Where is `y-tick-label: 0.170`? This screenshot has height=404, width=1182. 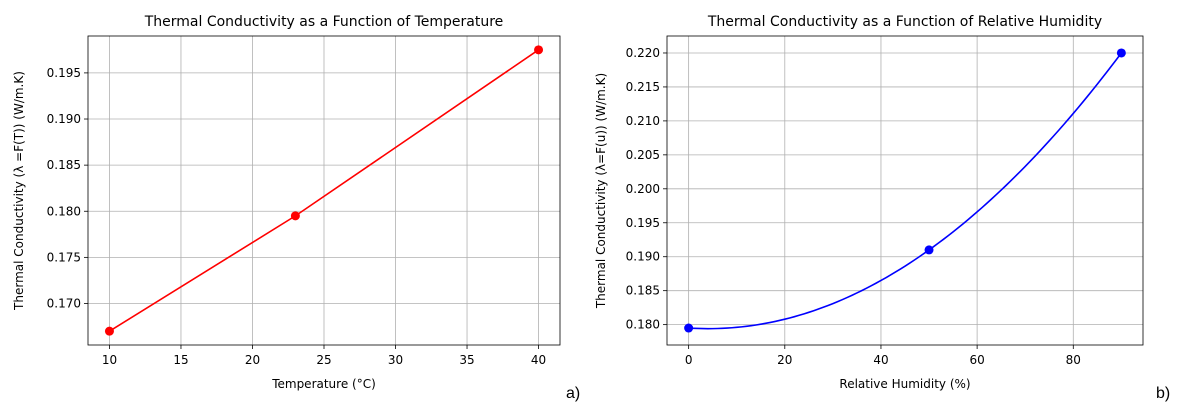
y-tick-label: 0.170 is located at coordinates (64, 303).